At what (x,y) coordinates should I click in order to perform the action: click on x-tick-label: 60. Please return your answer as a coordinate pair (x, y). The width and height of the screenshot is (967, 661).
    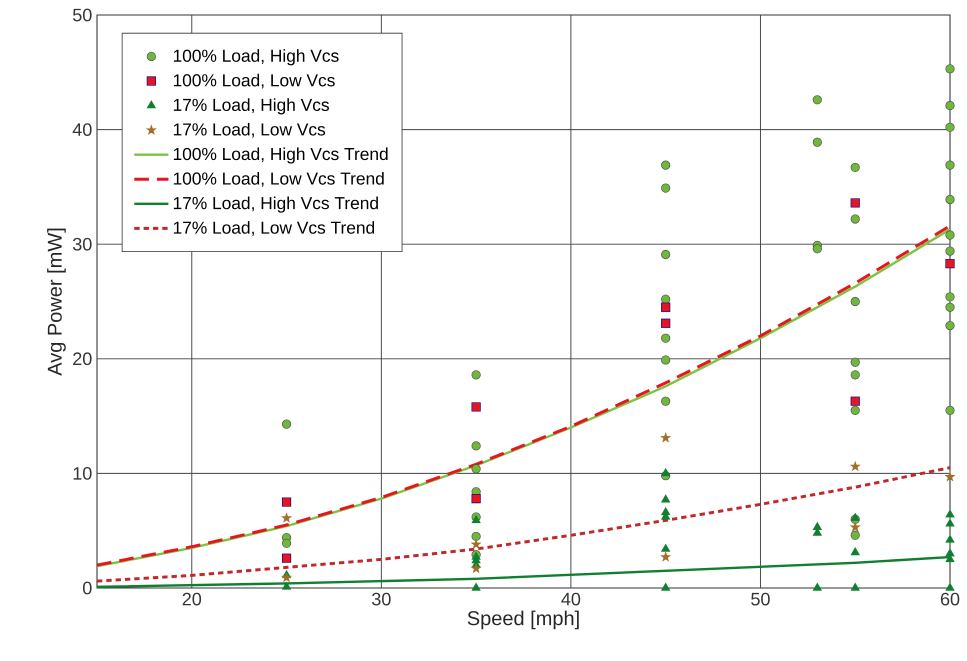
    Looking at the image, I should click on (950, 599).